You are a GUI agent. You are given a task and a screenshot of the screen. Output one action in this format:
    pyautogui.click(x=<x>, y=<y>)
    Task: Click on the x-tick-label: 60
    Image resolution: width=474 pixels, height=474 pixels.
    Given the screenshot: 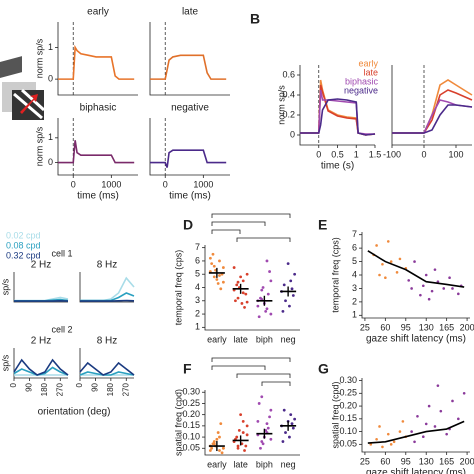 What is the action you would take?
    pyautogui.click(x=385, y=461)
    